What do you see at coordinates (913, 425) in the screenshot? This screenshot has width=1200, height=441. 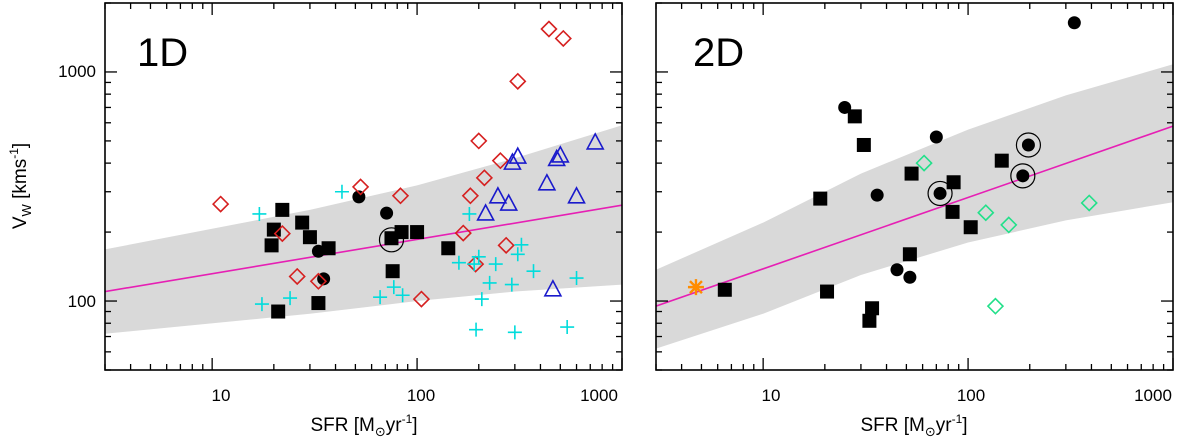 I see `panel-2d-xlabel: SFR [M⊙yr-1]` at bounding box center [913, 425].